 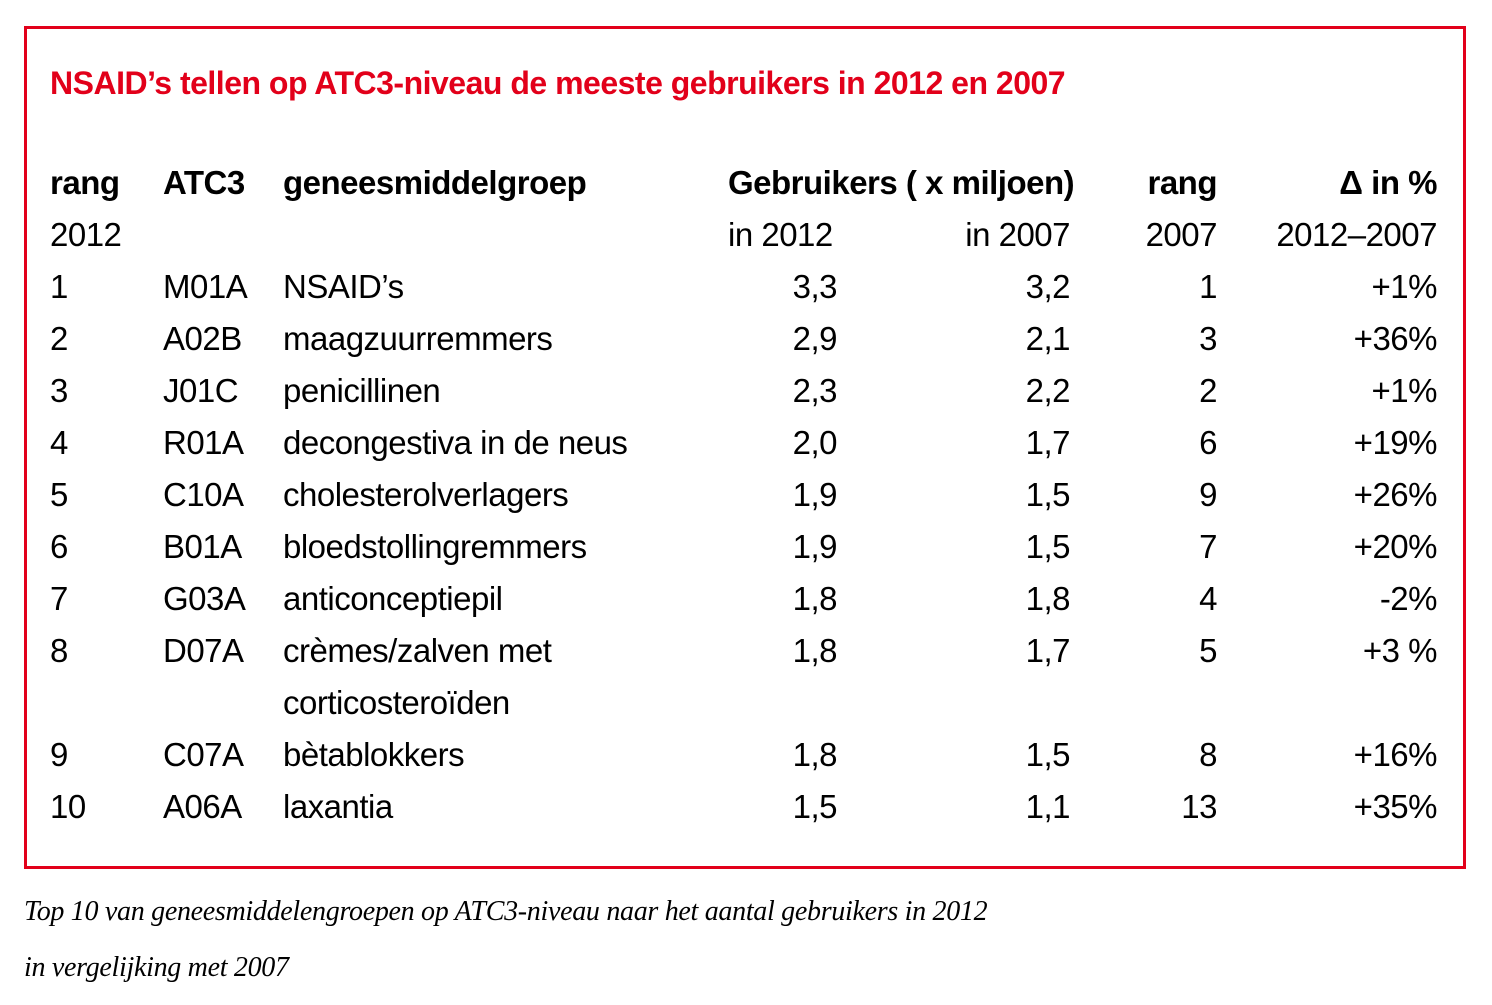 I want to click on cell-delta: +35%, so click(x=1395, y=806).